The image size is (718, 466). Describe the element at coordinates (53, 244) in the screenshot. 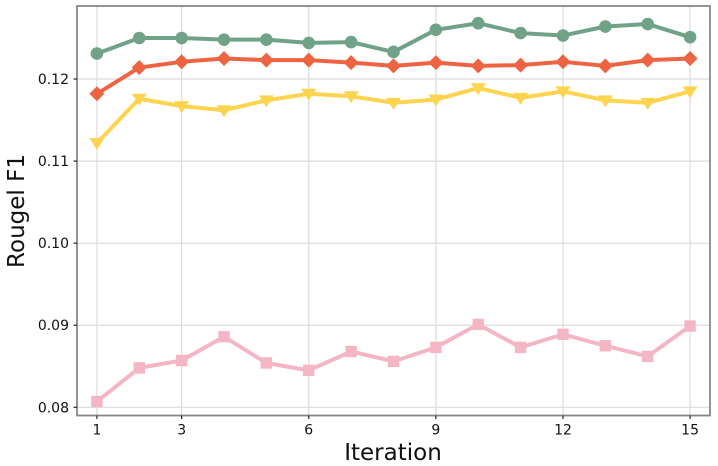

I see `y-tick-label: 0.10` at that location.